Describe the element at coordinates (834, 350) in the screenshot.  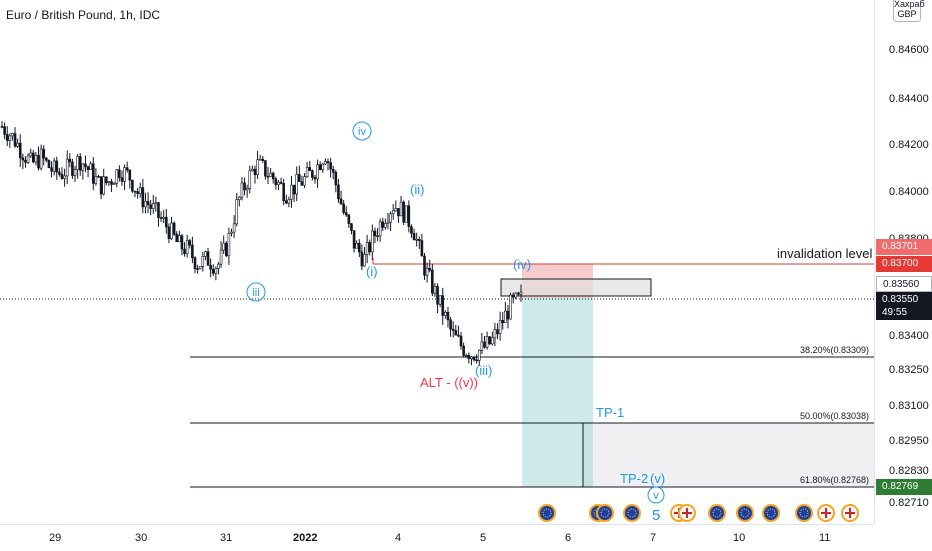
I see `fib-382-label: 38.20%(0.83309)` at that location.